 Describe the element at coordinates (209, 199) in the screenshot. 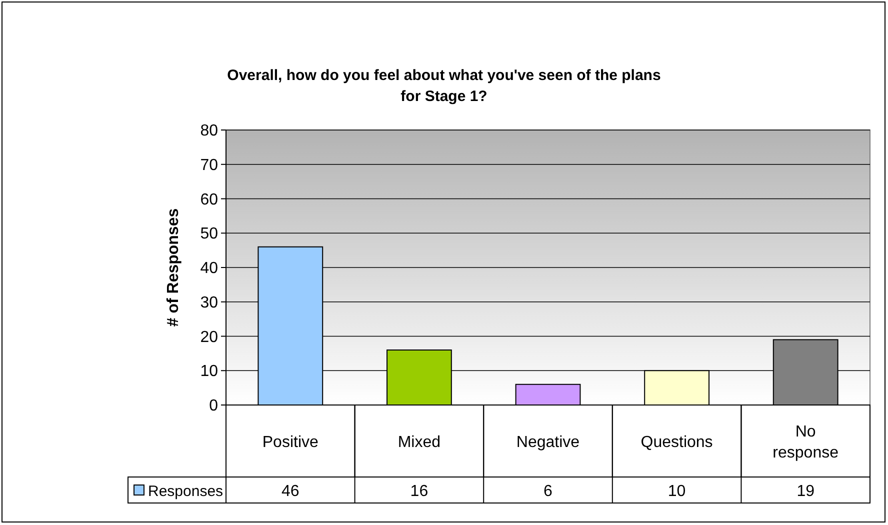

I see `y-tick-label: 60` at that location.